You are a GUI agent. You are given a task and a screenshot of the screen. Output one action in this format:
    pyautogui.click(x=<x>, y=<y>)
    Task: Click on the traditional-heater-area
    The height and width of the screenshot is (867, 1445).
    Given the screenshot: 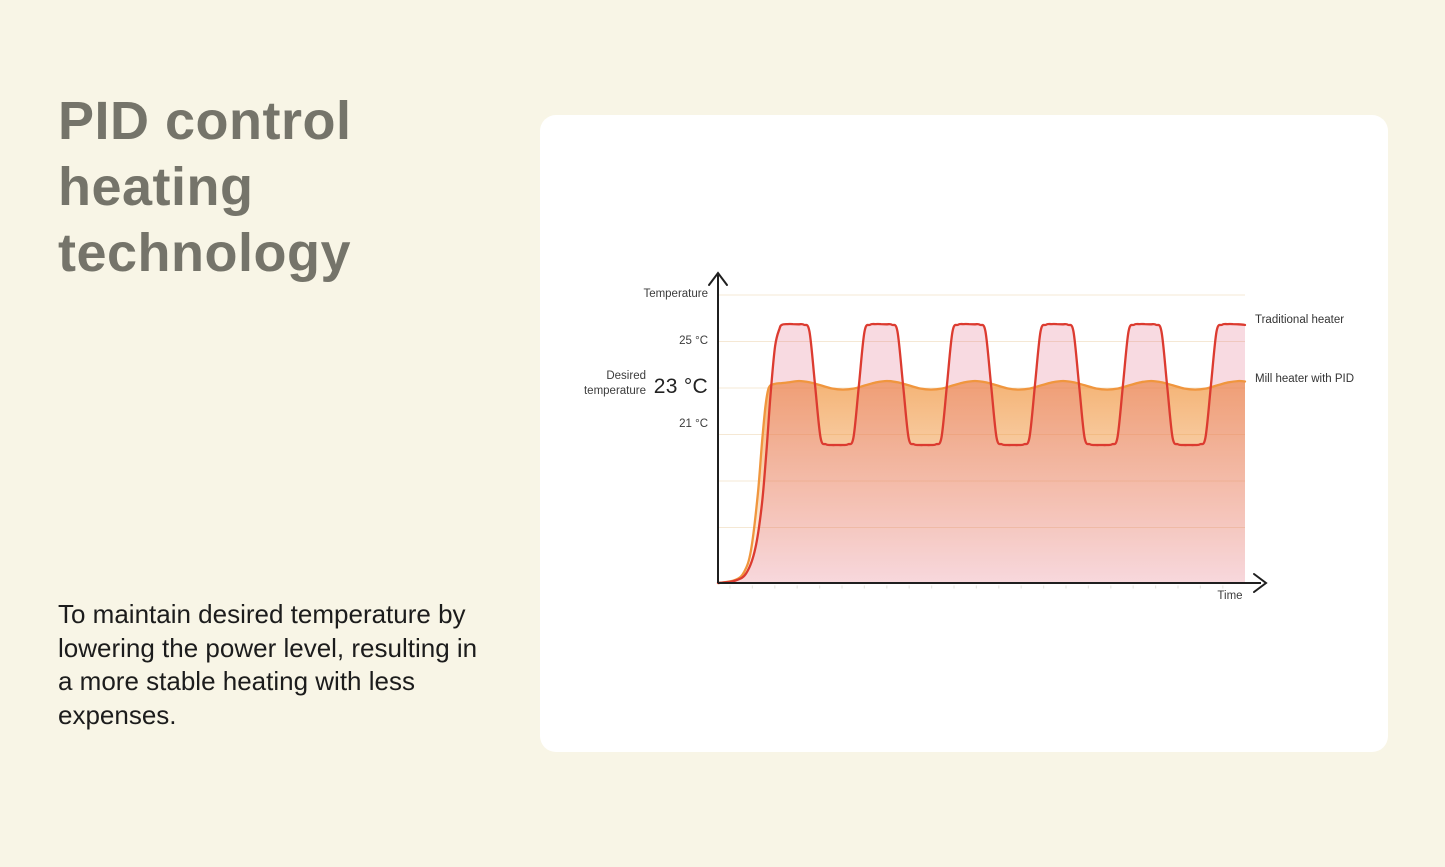 What is the action you would take?
    pyautogui.click(x=981, y=453)
    